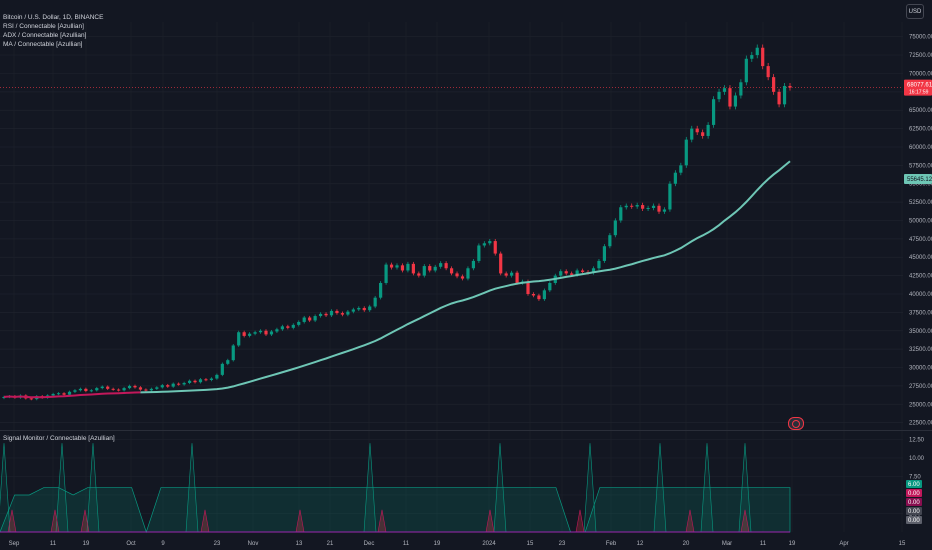 The image size is (932, 550). What do you see at coordinates (914, 521) in the screenshot?
I see `indicator-value-label: 0.00` at bounding box center [914, 521].